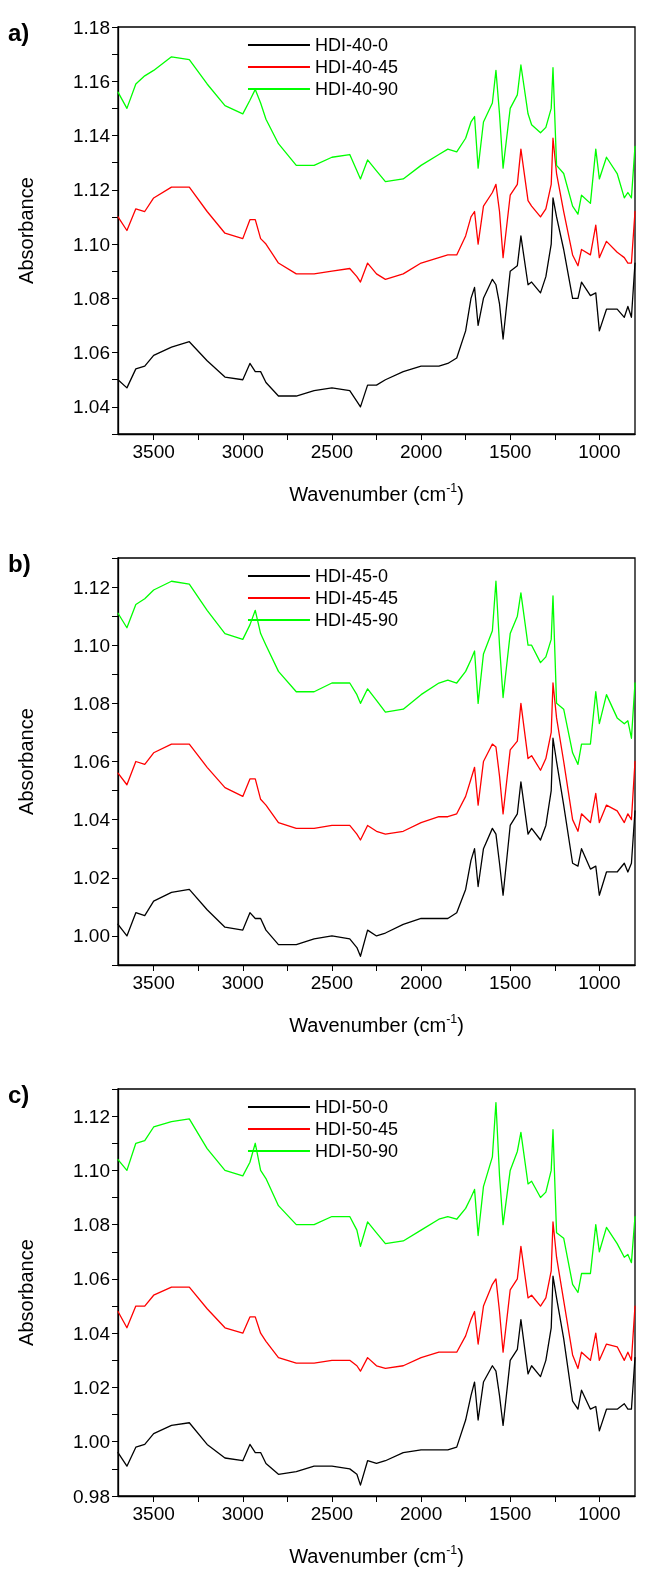  Describe the element at coordinates (19, 1094) in the screenshot. I see `text: c)` at that location.